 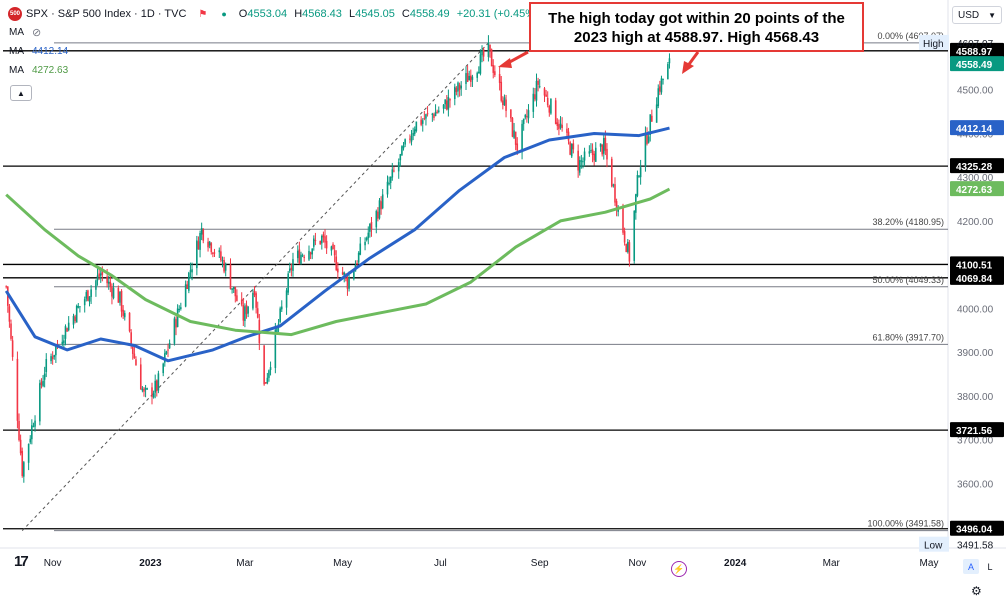 What do you see at coordinates (440, 563) in the screenshot?
I see `x-tick-label: Jul` at bounding box center [440, 563].